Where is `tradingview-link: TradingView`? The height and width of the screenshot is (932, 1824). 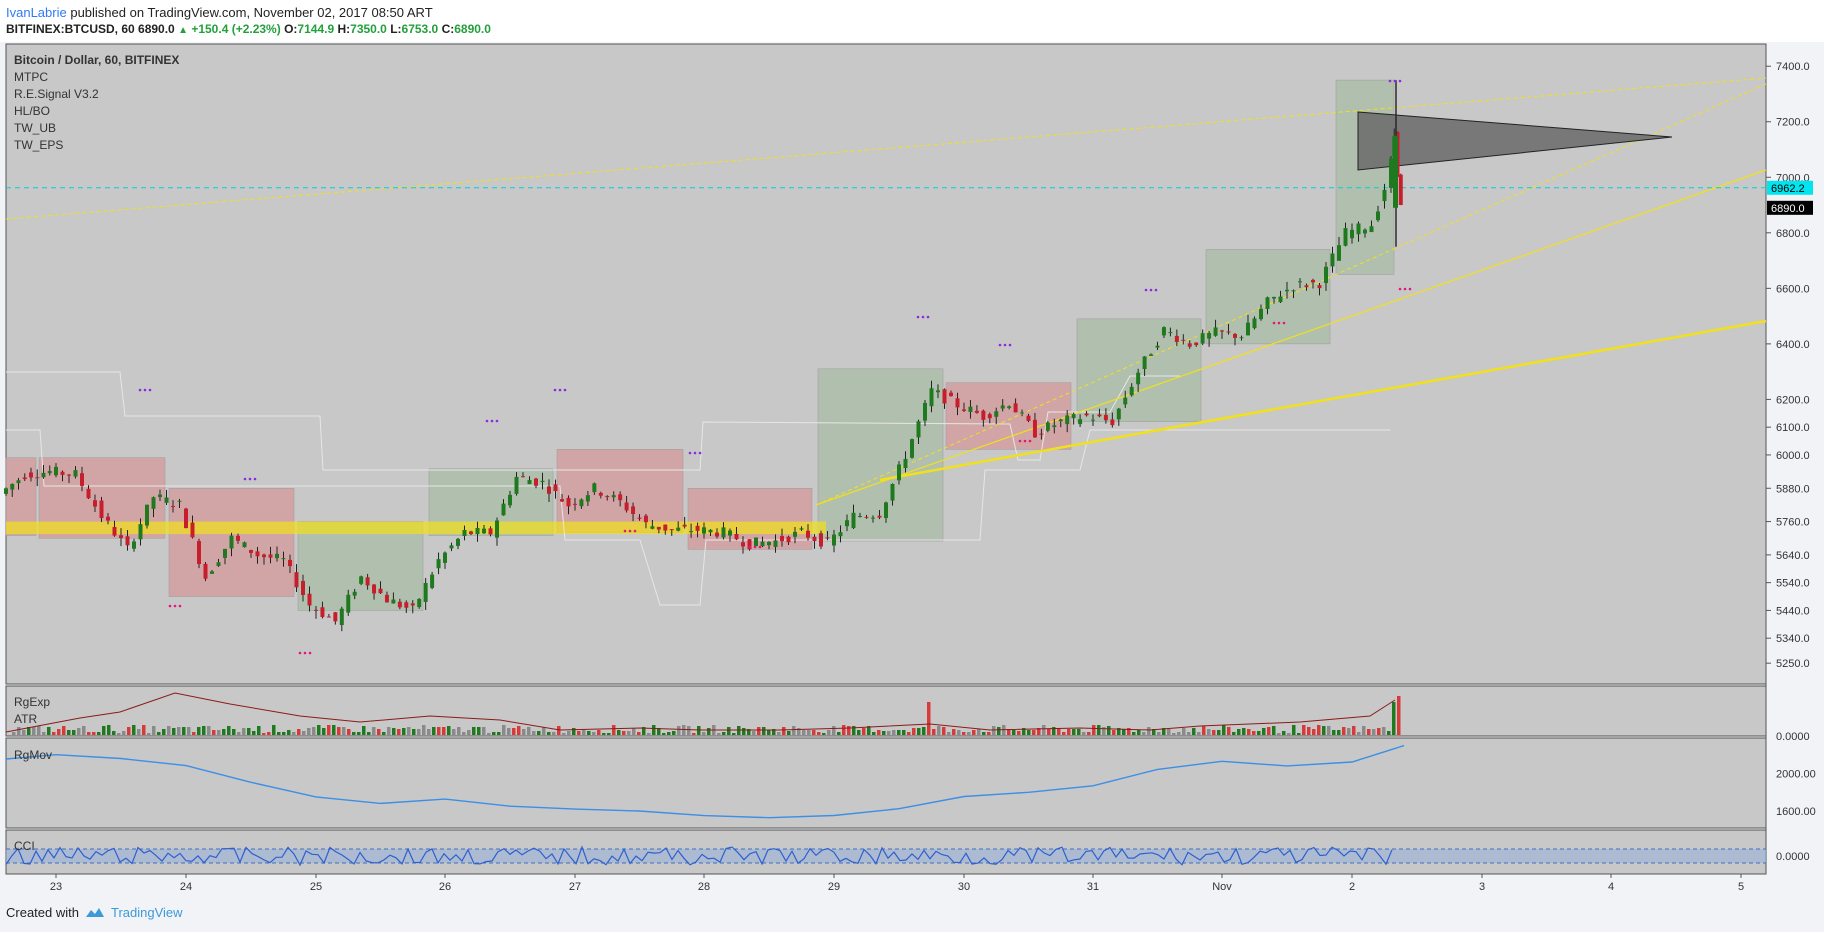
tradingview-link: TradingView is located at coordinates (146, 912).